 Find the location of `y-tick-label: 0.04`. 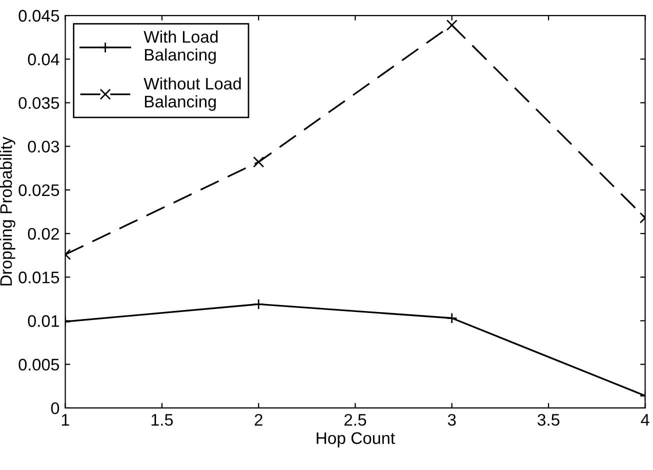

y-tick-label: 0.04 is located at coordinates (44, 60).